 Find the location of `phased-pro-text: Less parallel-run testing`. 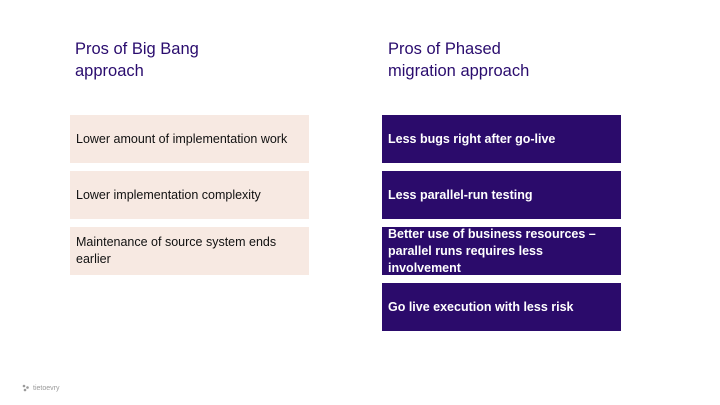

phased-pro-text: Less parallel-run testing is located at coordinates (460, 194).